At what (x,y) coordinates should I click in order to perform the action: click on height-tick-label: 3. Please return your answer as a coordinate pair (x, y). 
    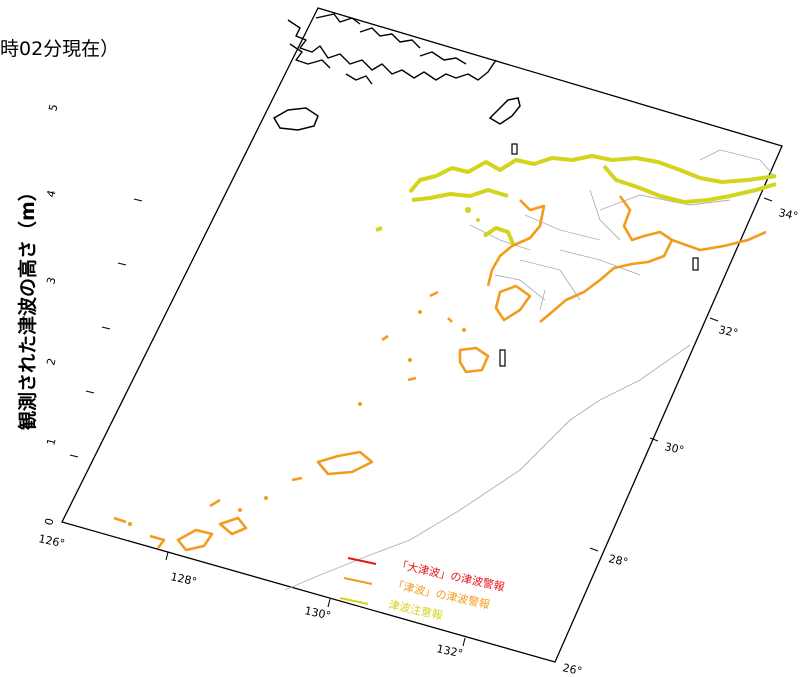
    Looking at the image, I should click on (51, 281).